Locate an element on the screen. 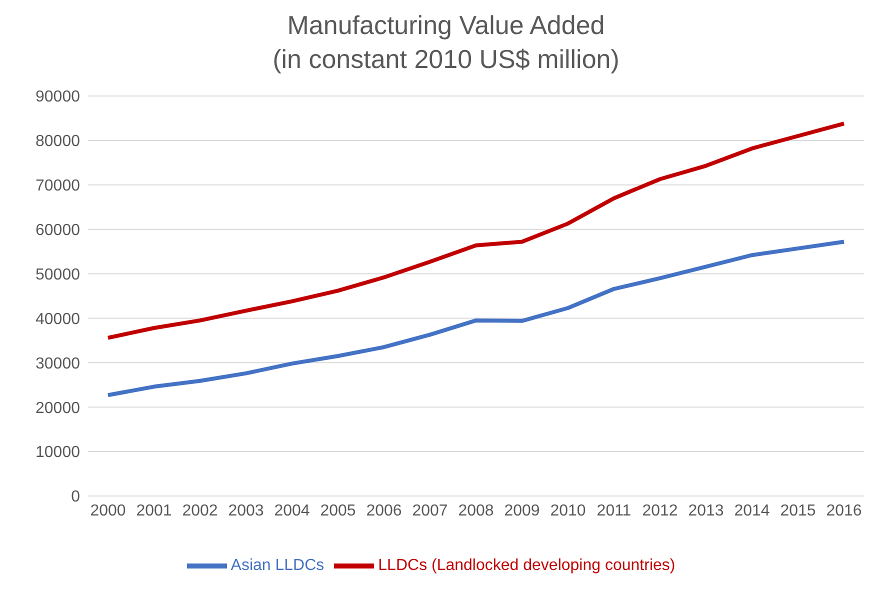 The image size is (892, 605). x-tick-label: 2014 is located at coordinates (752, 511).